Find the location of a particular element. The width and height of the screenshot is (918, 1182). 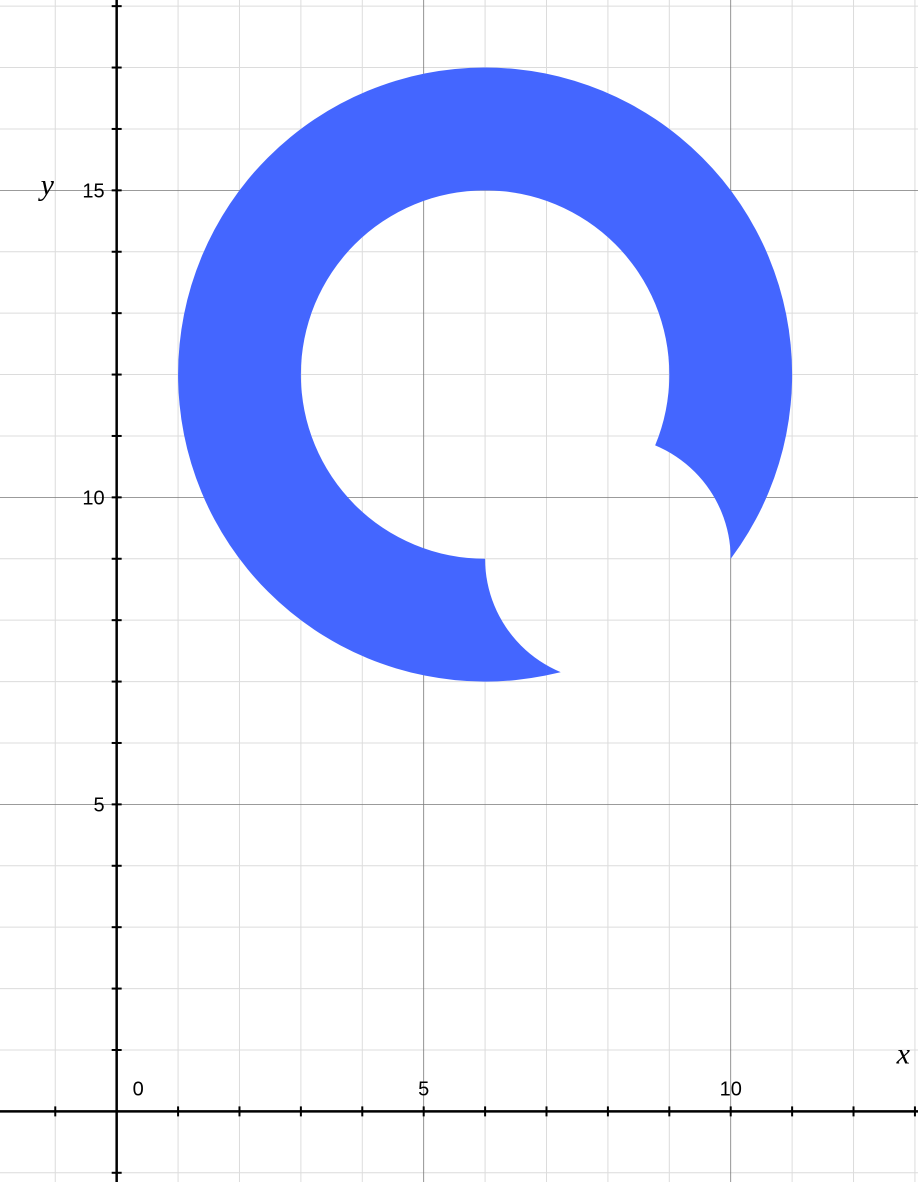

x-axis-label: x is located at coordinates (903, 1053).